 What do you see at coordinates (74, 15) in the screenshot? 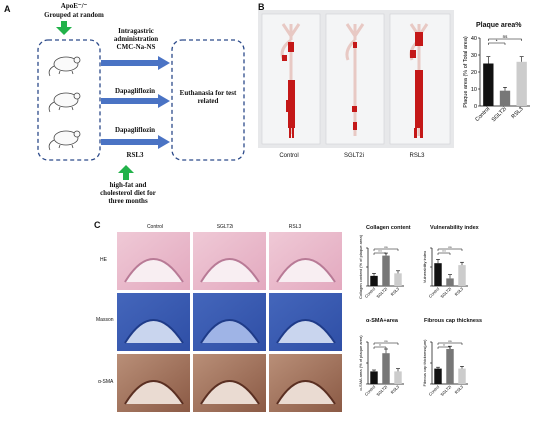
I see `grouped-label: Grouped at random` at bounding box center [74, 15].